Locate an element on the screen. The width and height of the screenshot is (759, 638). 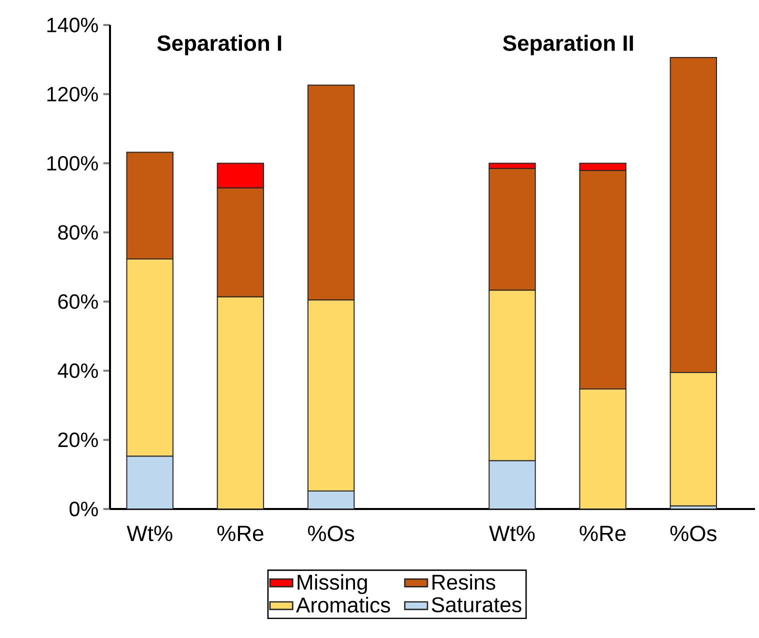
annotation: Separation I is located at coordinates (219, 45).